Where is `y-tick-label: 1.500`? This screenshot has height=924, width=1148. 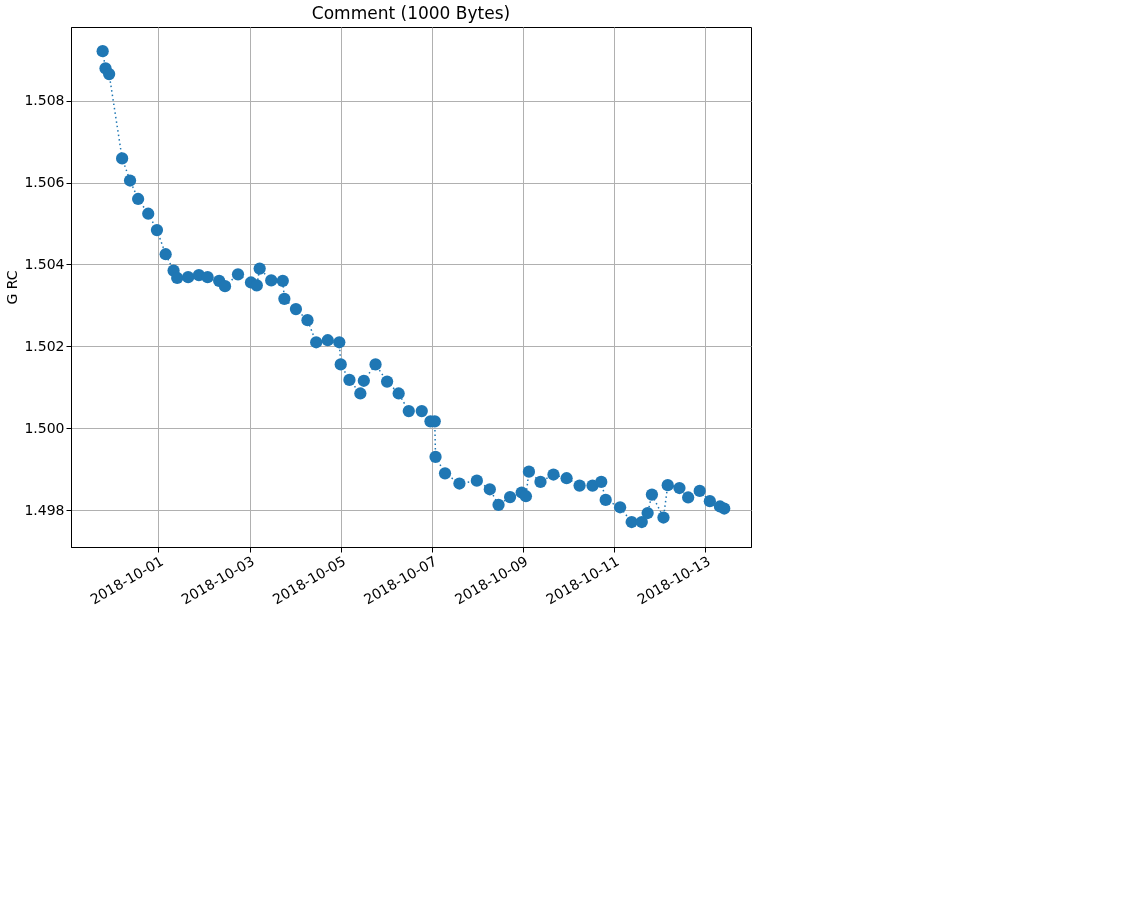 y-tick-label: 1.500 is located at coordinates (44, 427).